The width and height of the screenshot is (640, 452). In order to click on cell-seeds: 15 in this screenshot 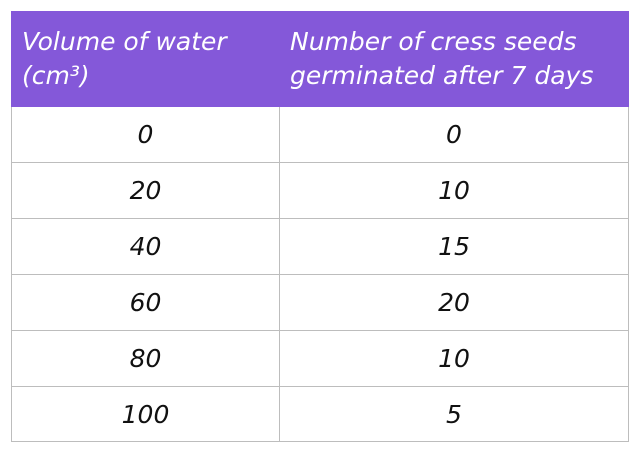, I will do `click(454, 246)`.